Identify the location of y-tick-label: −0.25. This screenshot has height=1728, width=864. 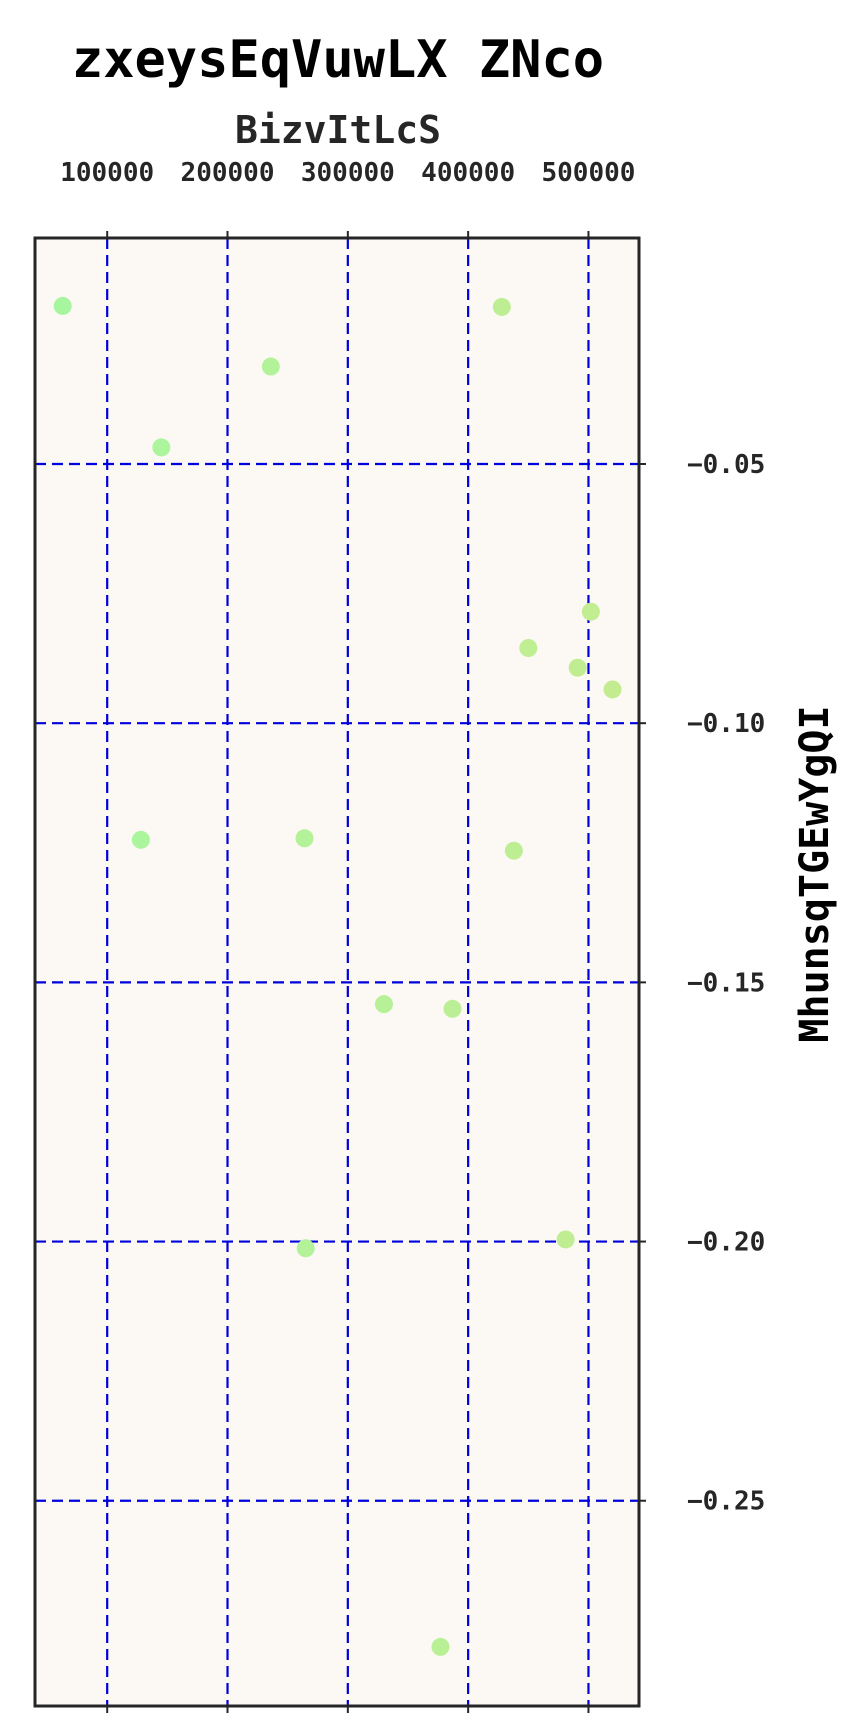
(726, 1502).